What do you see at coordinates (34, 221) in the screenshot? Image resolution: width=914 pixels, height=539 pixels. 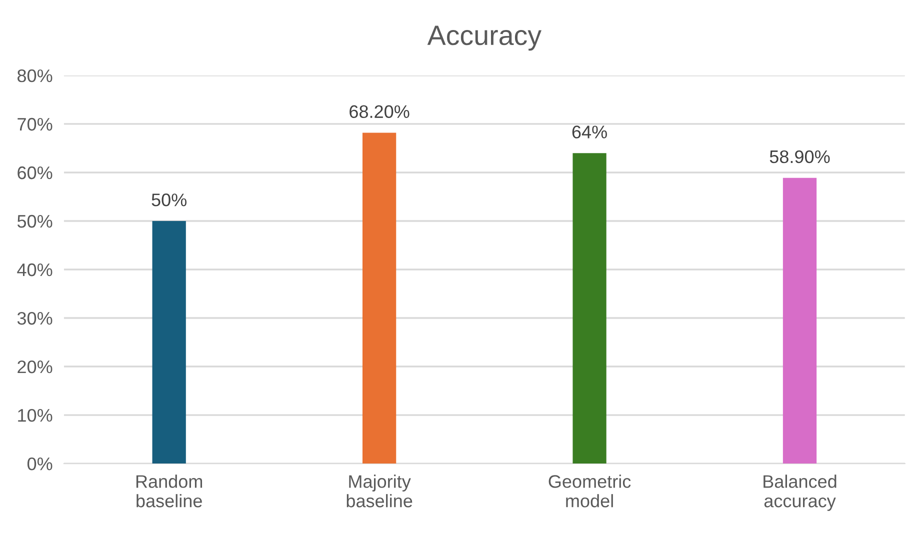 I see `y-tick-label: 50%` at bounding box center [34, 221].